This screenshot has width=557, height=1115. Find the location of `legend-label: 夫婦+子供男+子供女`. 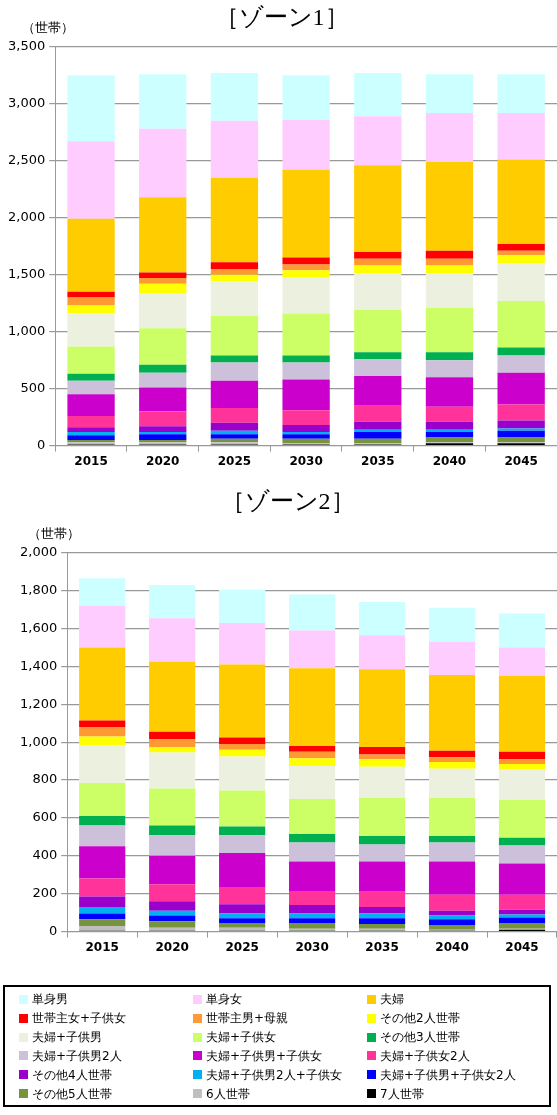

legend-label: 夫婦+子供男+子供女 is located at coordinates (264, 1055).